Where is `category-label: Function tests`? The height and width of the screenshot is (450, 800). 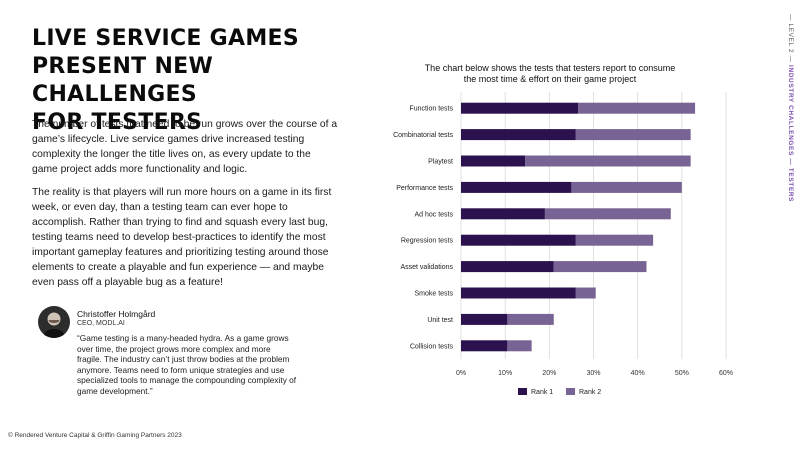 category-label: Function tests is located at coordinates (431, 109).